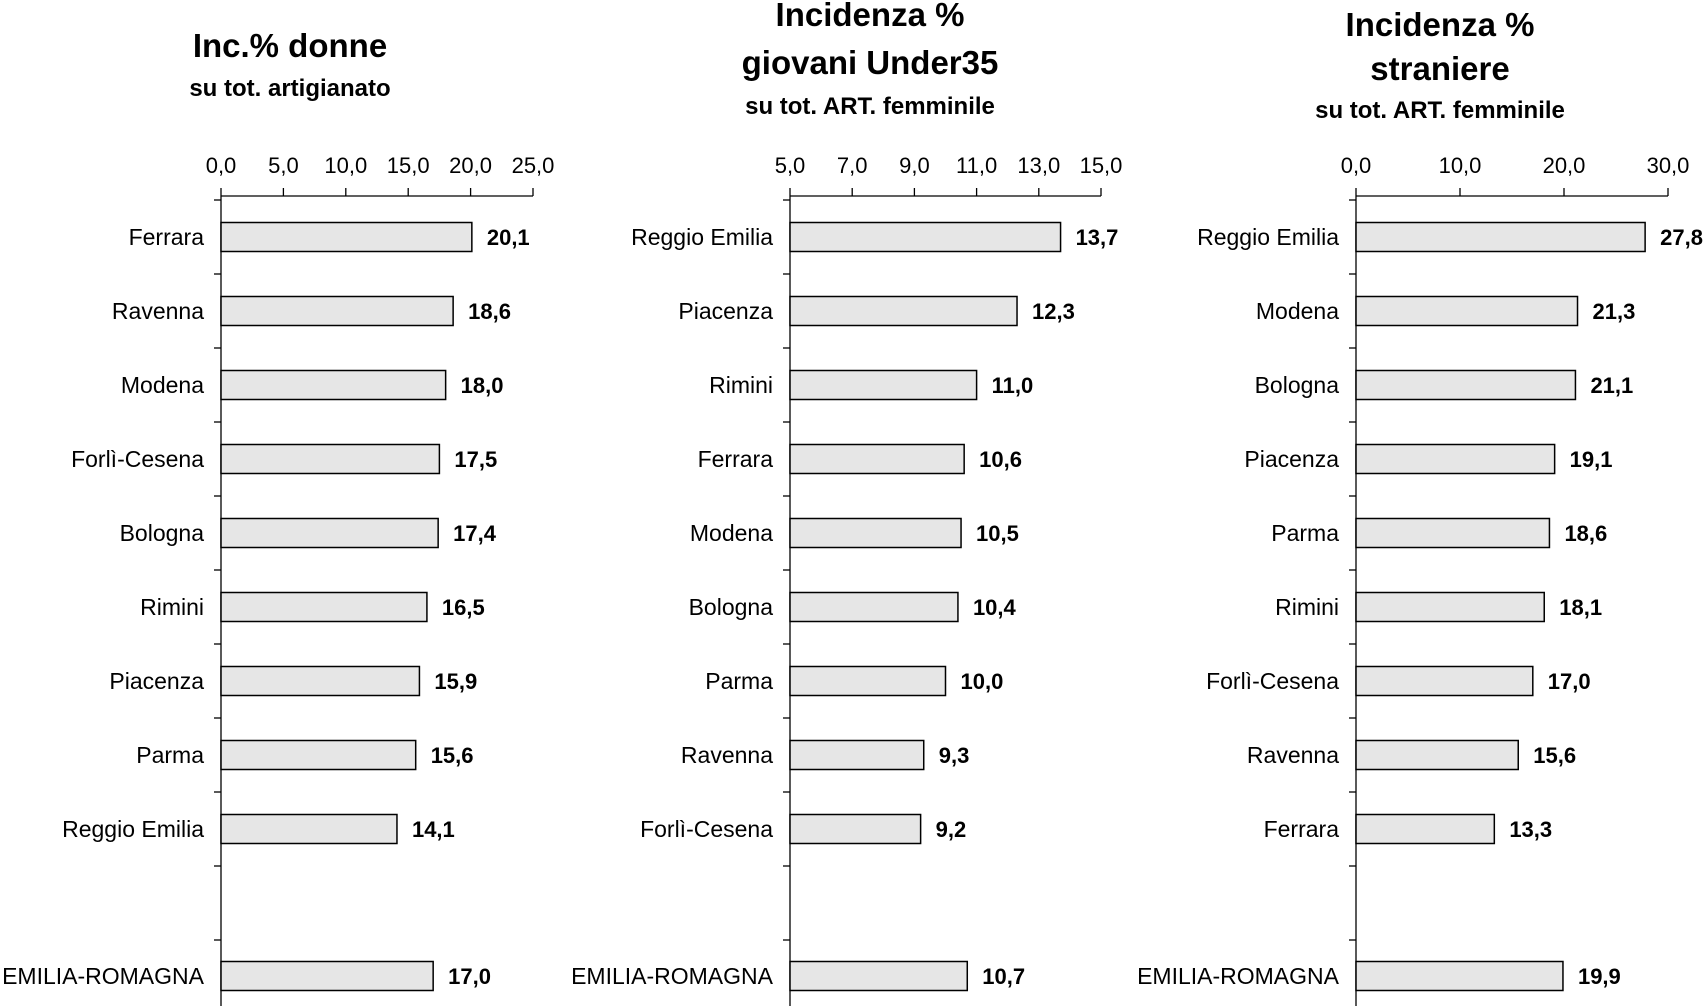 The width and height of the screenshot is (1704, 1006). Describe the element at coordinates (1238, 976) in the screenshot. I see `total-category-label: EMILIA-ROMAGNA` at that location.